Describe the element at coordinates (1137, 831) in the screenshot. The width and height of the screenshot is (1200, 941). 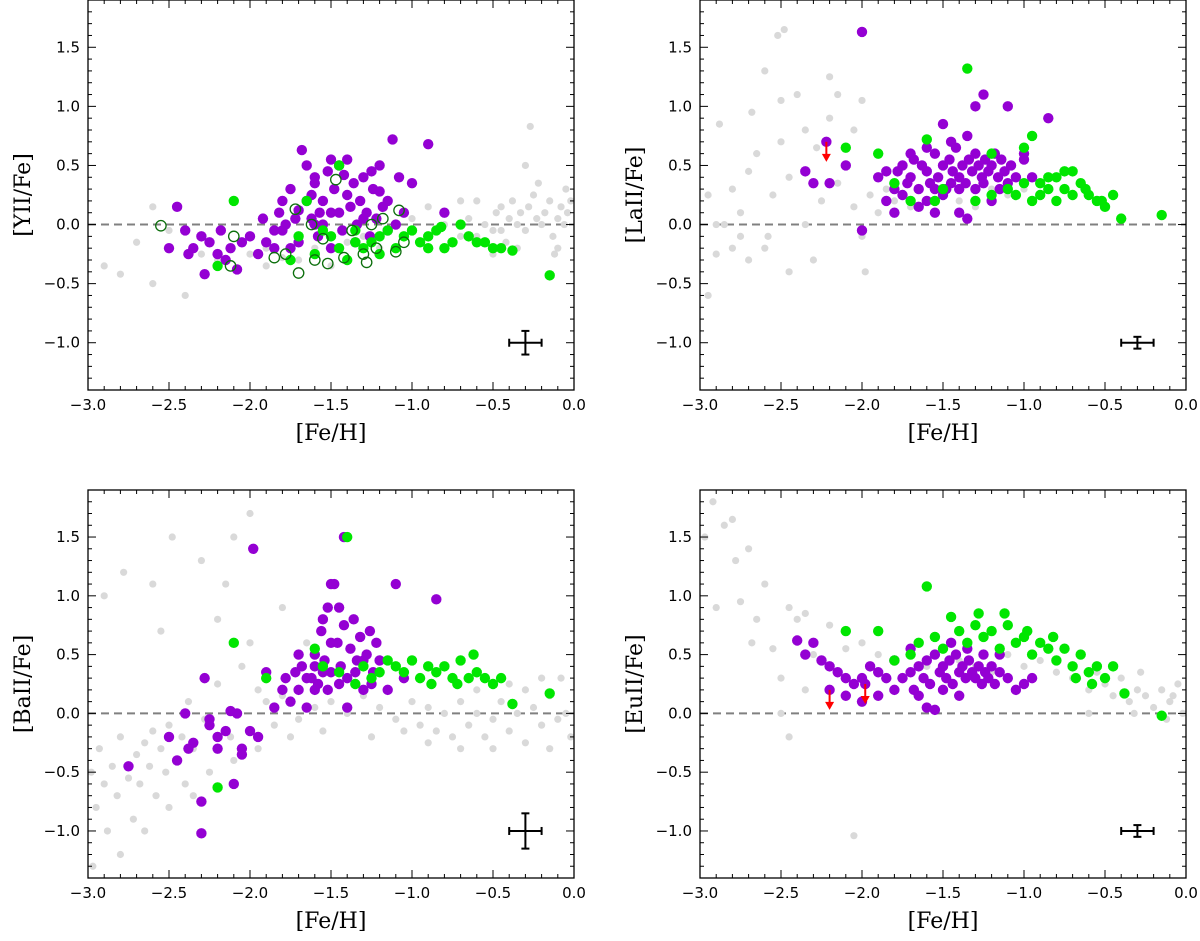
I see `error-bar` at that location.